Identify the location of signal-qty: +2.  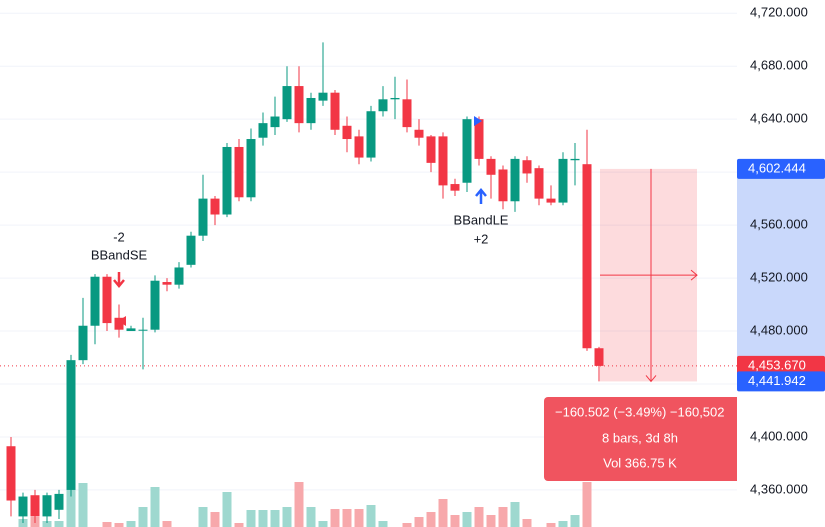
(481, 238).